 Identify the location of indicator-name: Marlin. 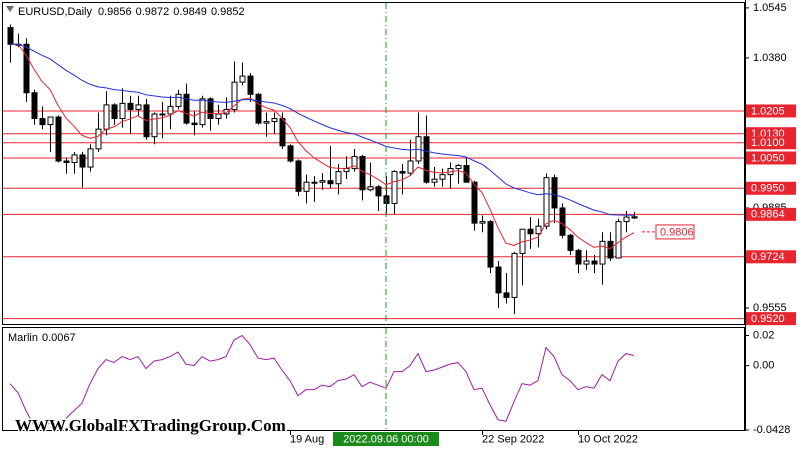
(23, 338).